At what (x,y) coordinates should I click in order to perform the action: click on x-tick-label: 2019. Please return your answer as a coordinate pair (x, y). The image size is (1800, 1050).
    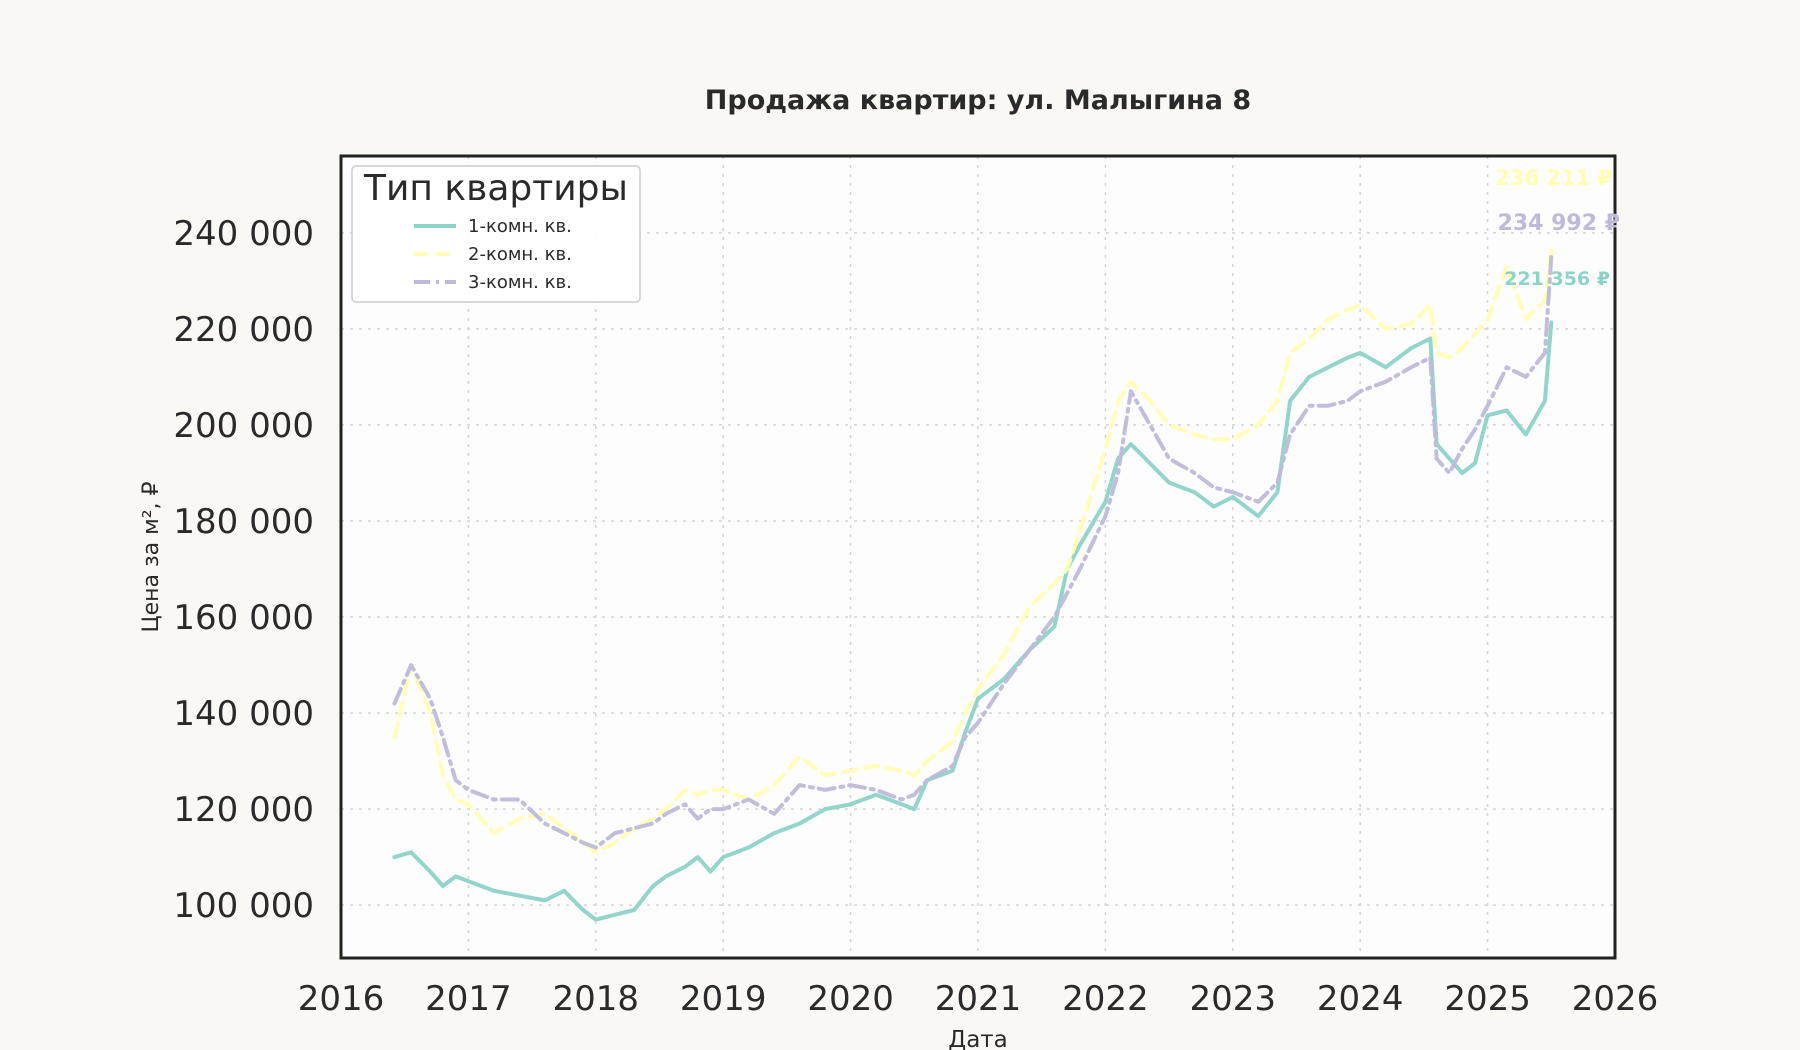
    Looking at the image, I should click on (723, 999).